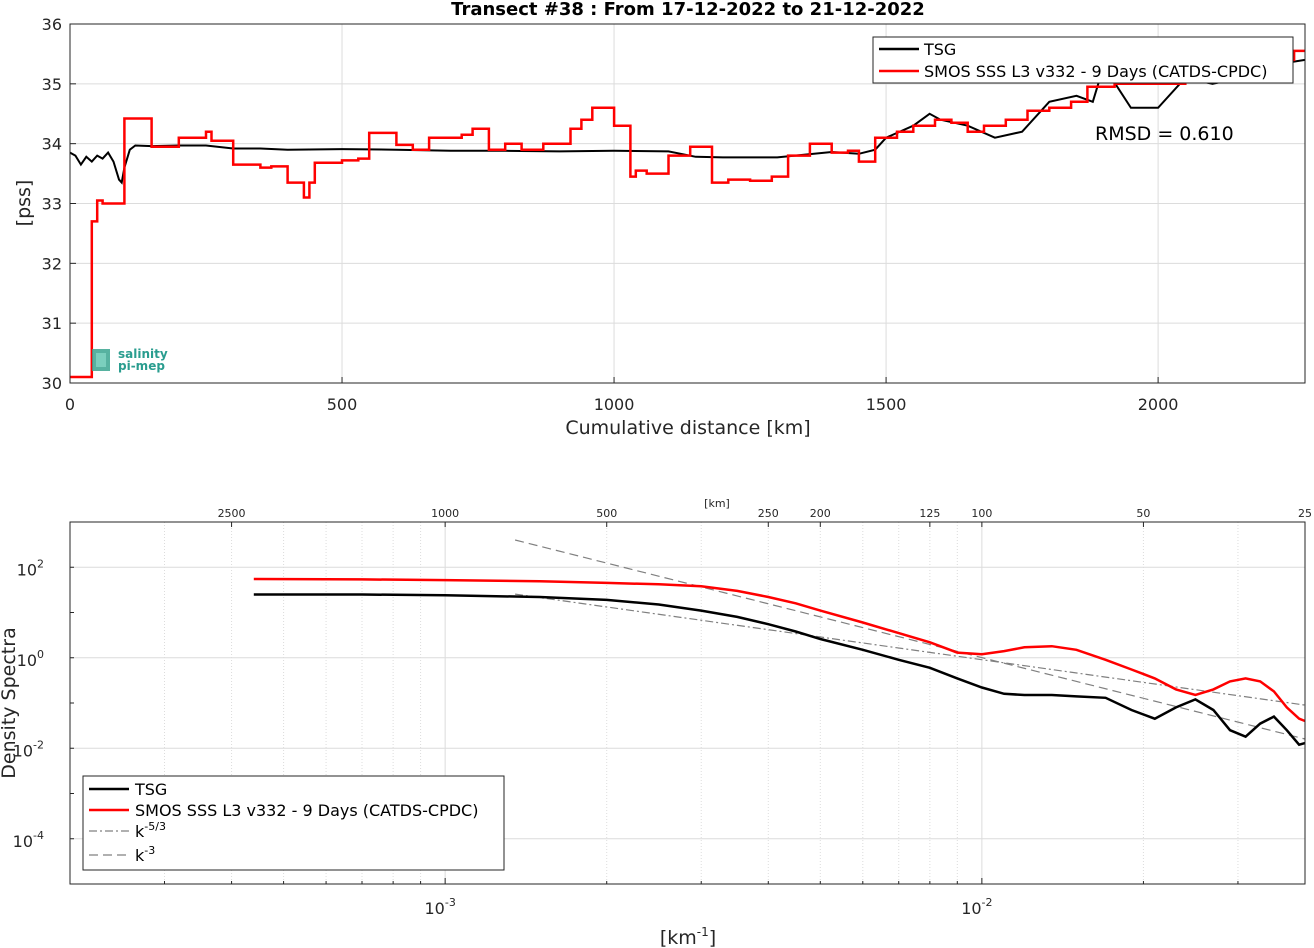 This screenshot has height=948, width=1314. Describe the element at coordinates (232, 513) in the screenshot. I see `top-tick-label: 2500` at that location.